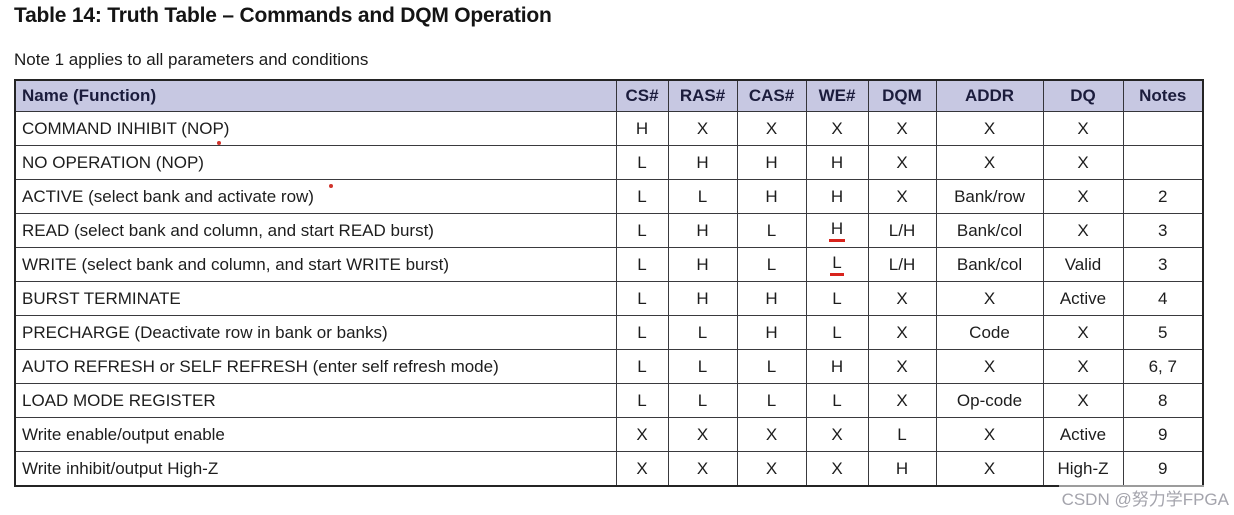  What do you see at coordinates (315, 128) in the screenshot?
I see `command-name-cell: COMMAND INHIBIT (NOP)` at bounding box center [315, 128].